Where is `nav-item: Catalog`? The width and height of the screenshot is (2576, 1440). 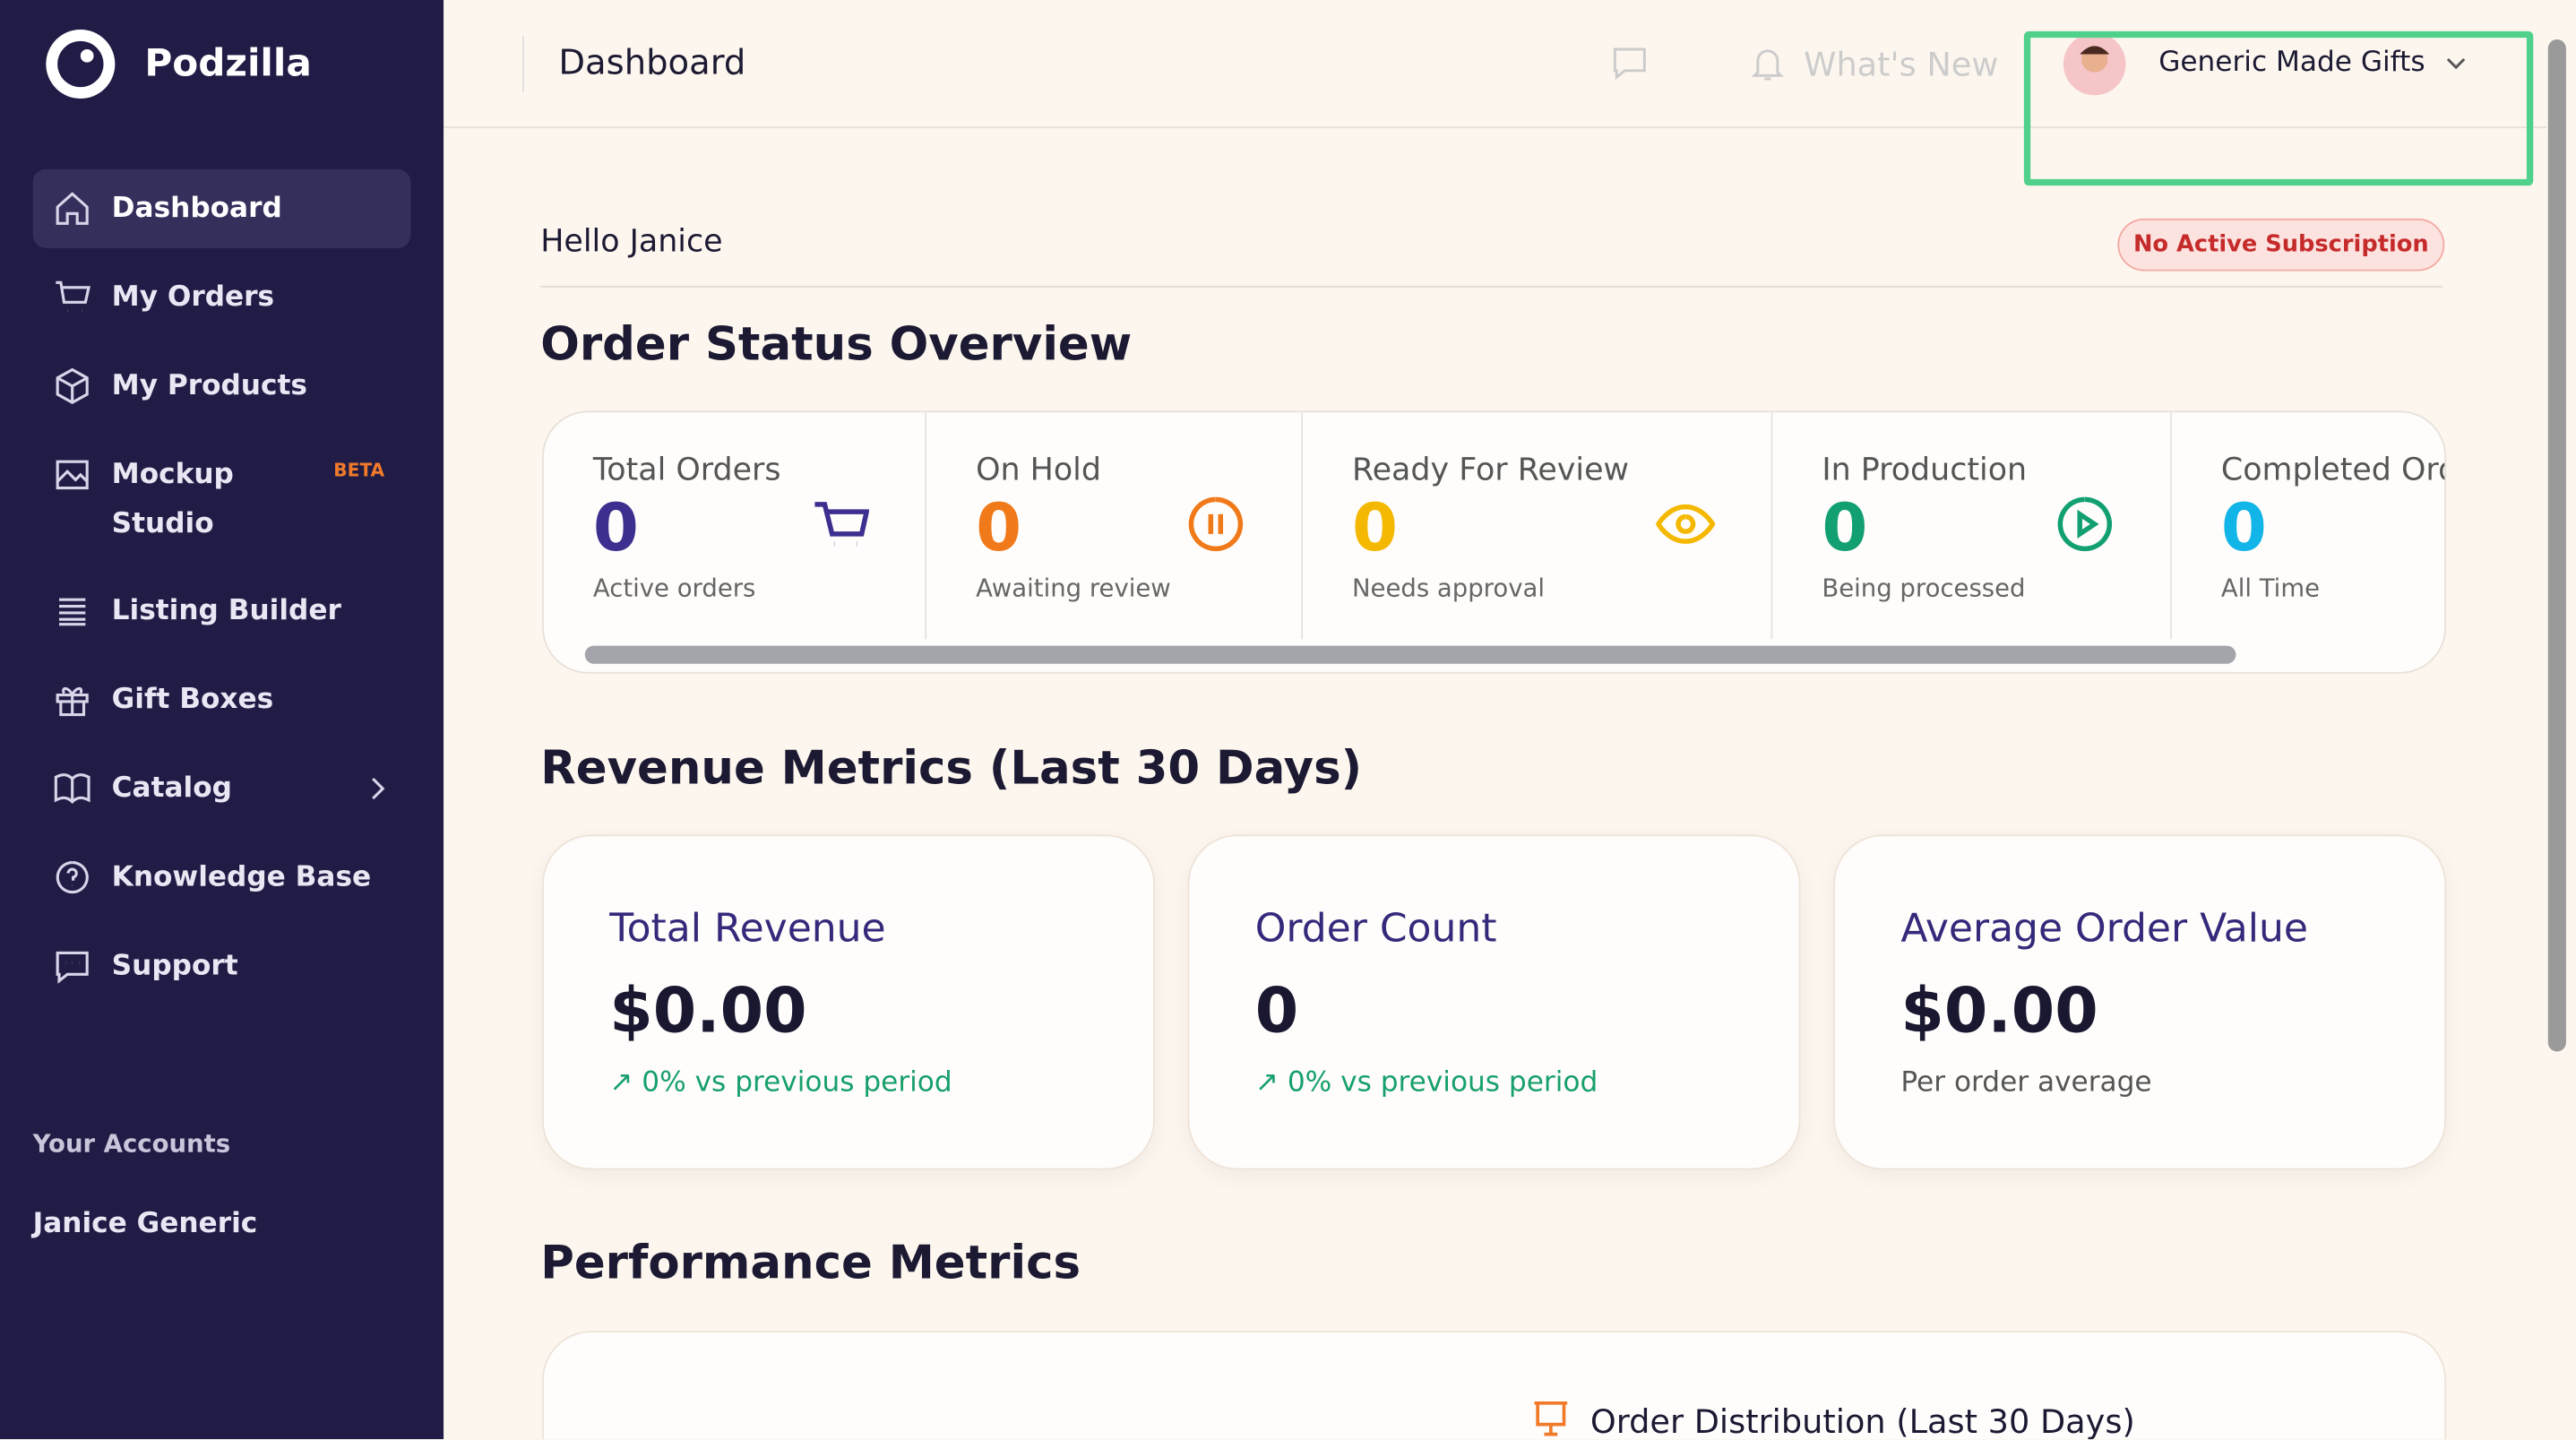 nav-item: Catalog is located at coordinates (222, 788).